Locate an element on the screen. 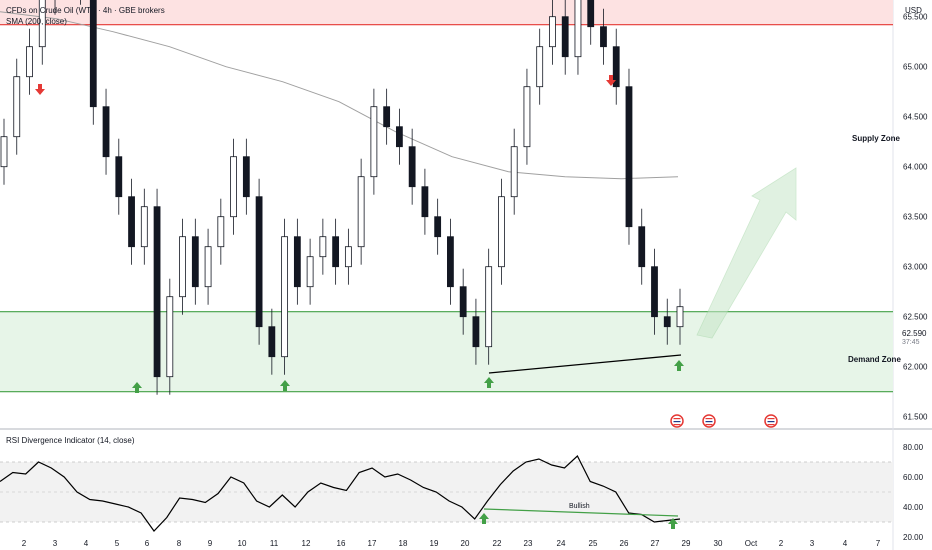 The width and height of the screenshot is (932, 550). countdown-label: 37:45 is located at coordinates (911, 342).